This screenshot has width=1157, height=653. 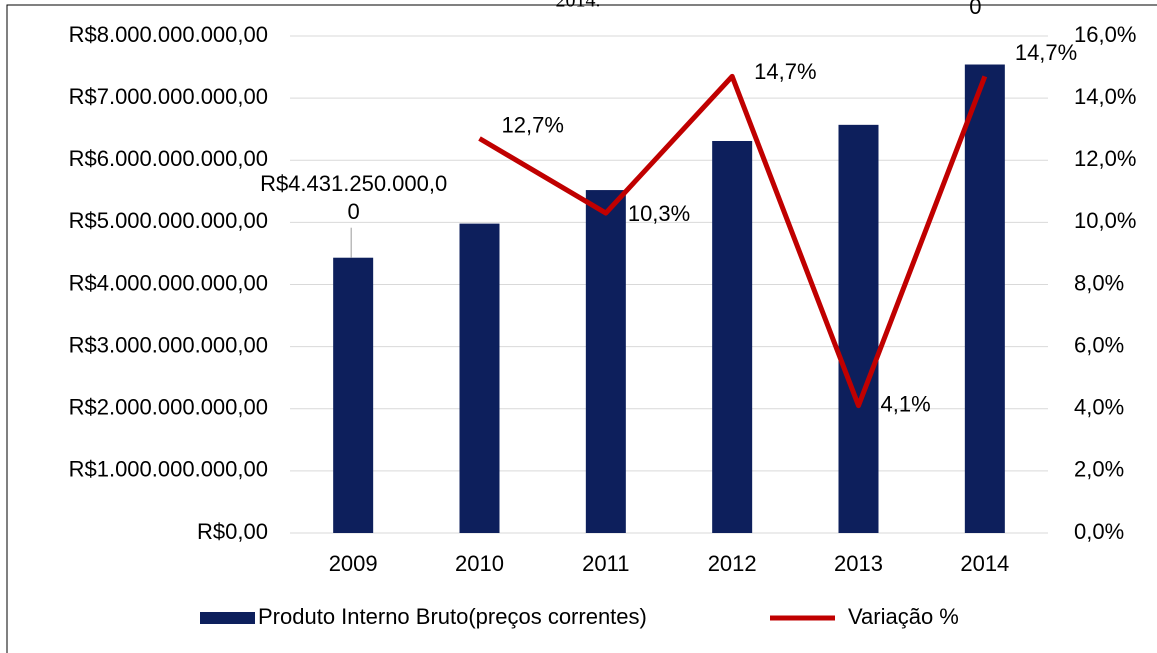 What do you see at coordinates (168, 158) in the screenshot?
I see `y-tick-label: R$6.000.000.000,00` at bounding box center [168, 158].